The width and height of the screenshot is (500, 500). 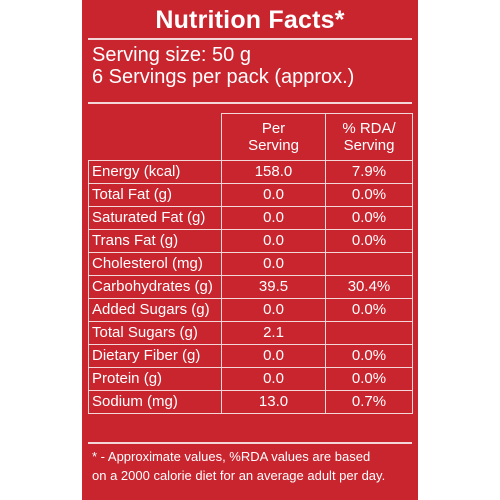 I want to click on header-per-serving: Per Serving, so click(x=273, y=137).